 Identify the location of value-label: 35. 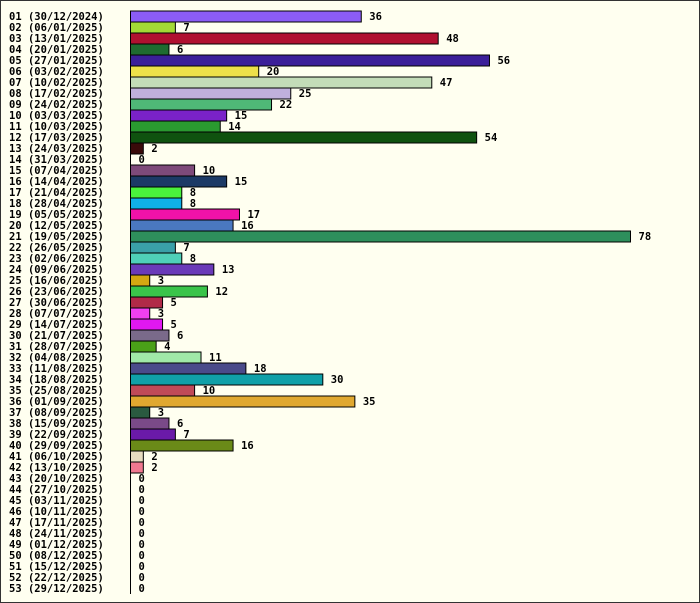
(369, 402).